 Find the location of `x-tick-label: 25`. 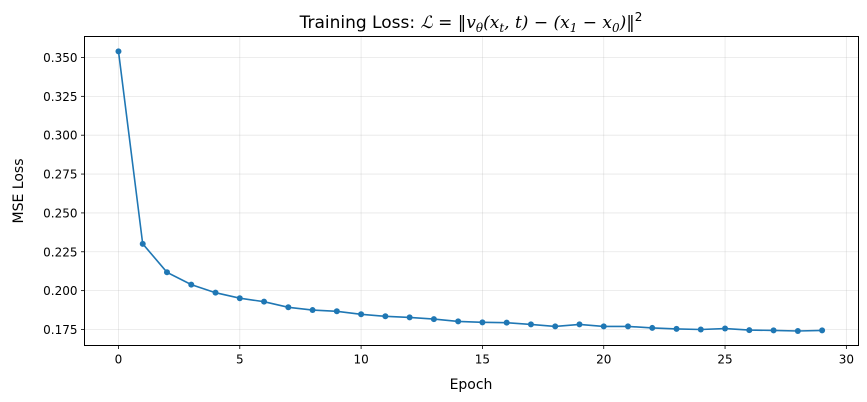

x-tick-label: 25 is located at coordinates (724, 360).